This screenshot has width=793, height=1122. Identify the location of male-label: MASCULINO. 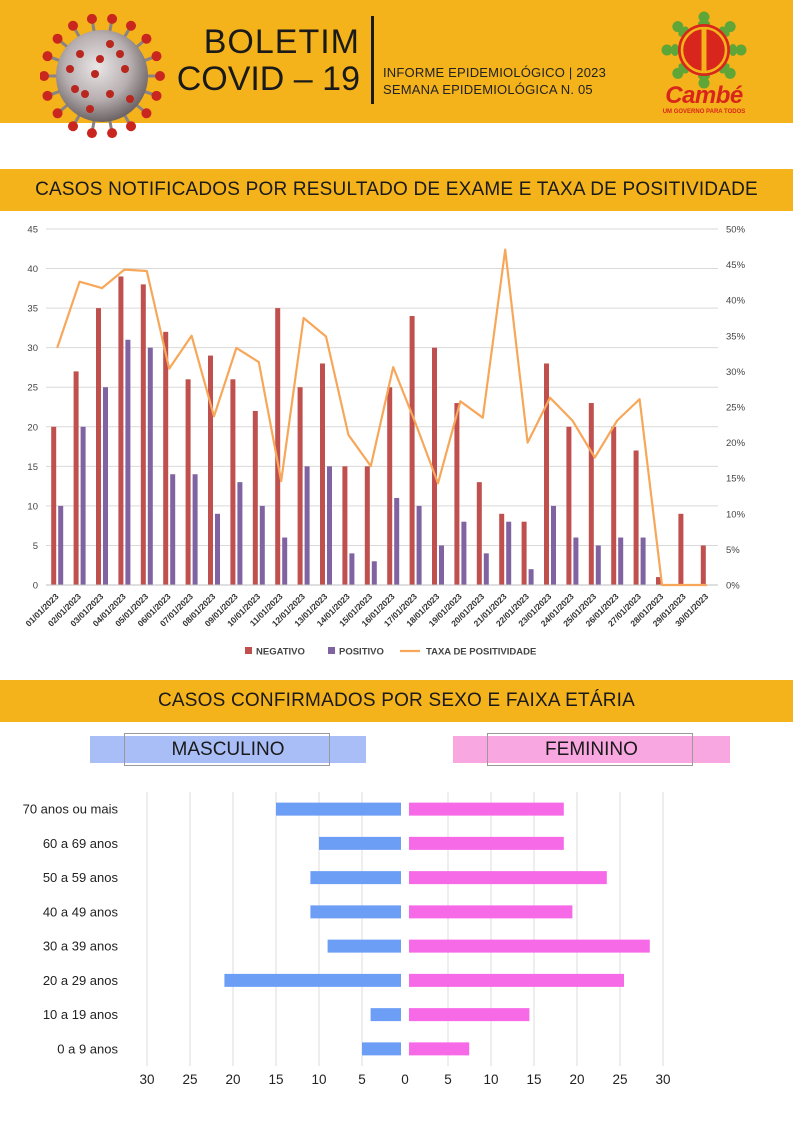
(228, 749).